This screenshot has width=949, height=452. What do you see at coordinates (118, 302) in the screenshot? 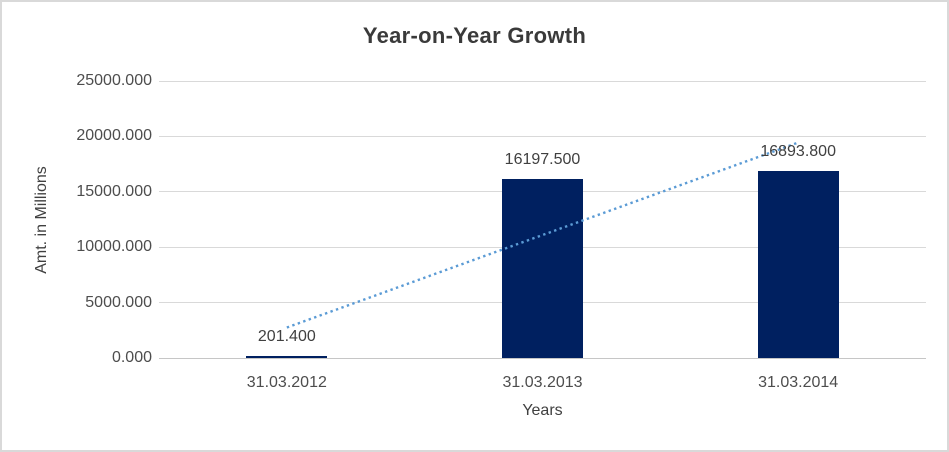
I see `y-tick-label: 5000.000` at bounding box center [118, 302].